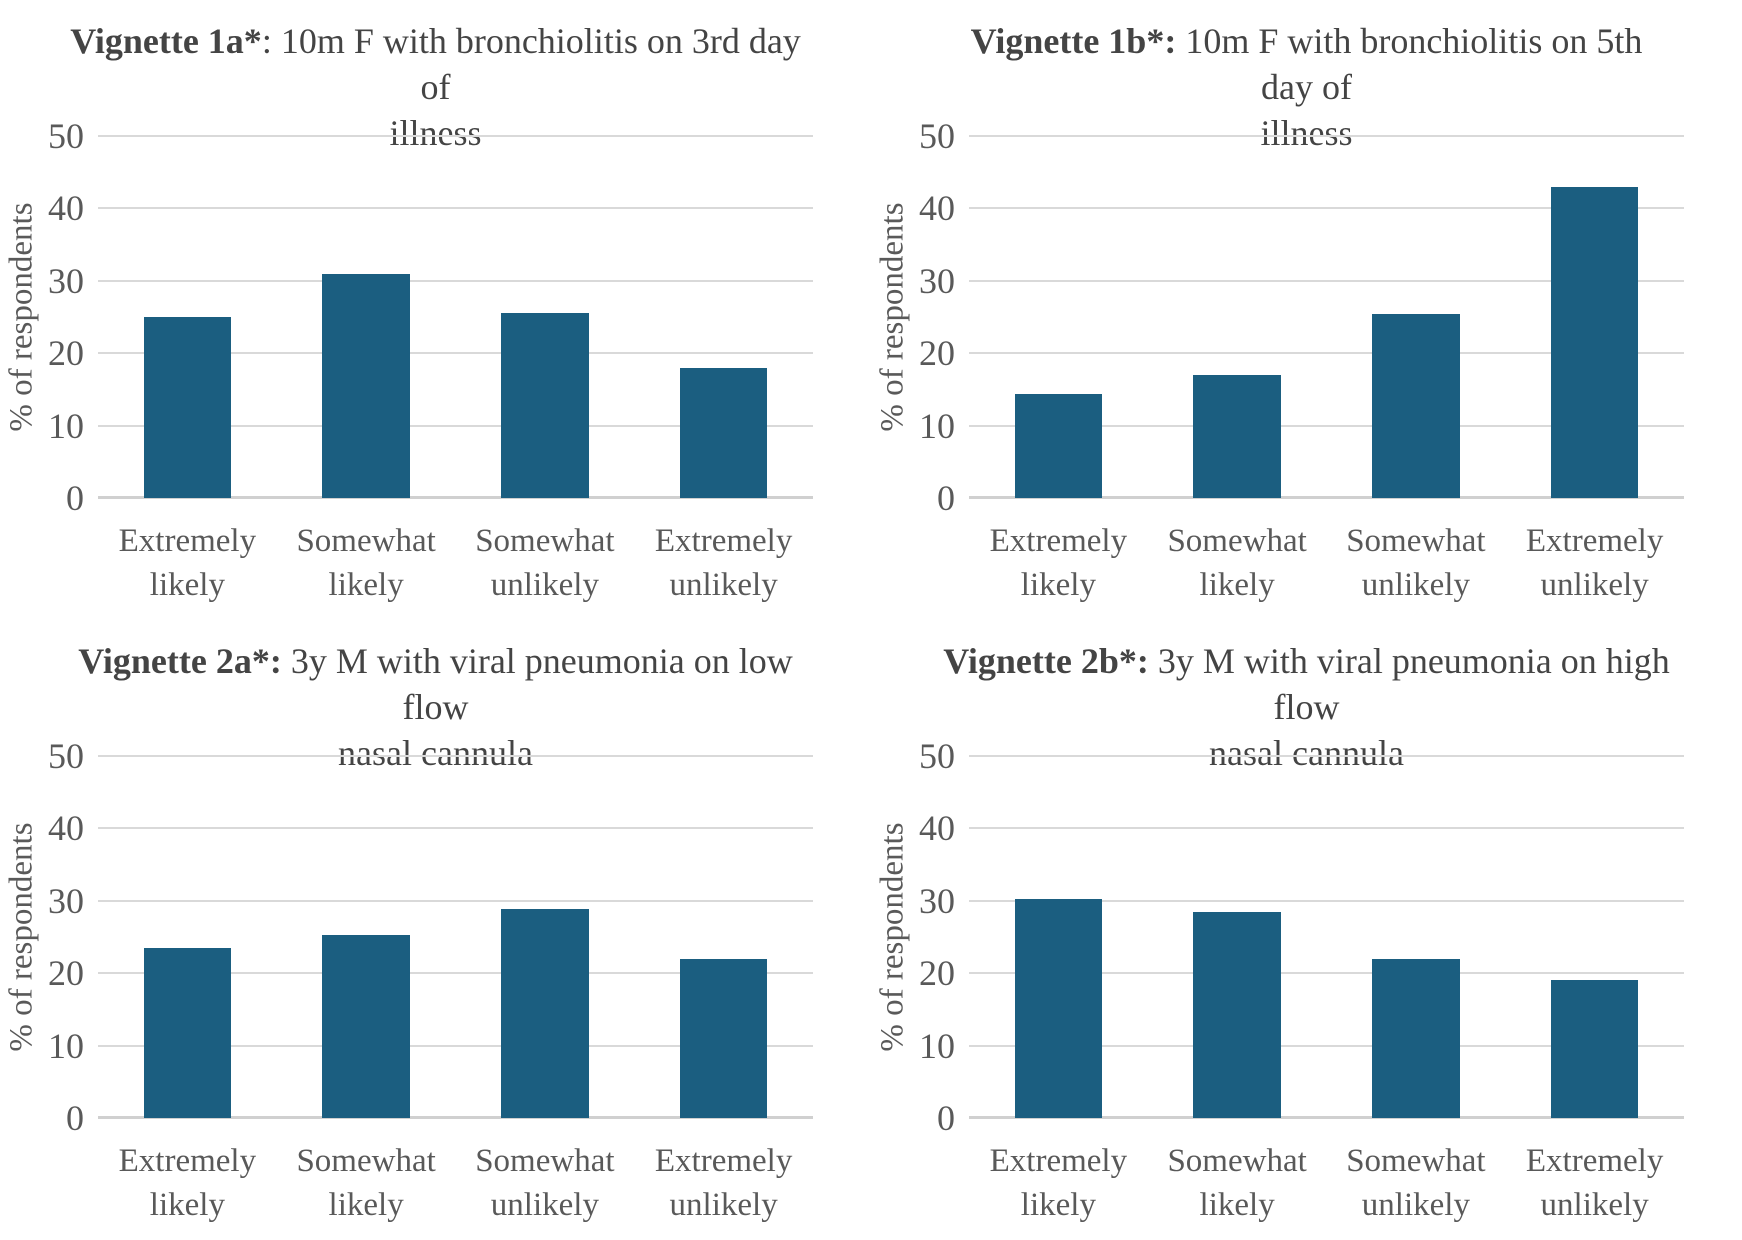  What do you see at coordinates (1073, 41) in the screenshot?
I see `chart-title-bold: Vignette 1b*:` at bounding box center [1073, 41].